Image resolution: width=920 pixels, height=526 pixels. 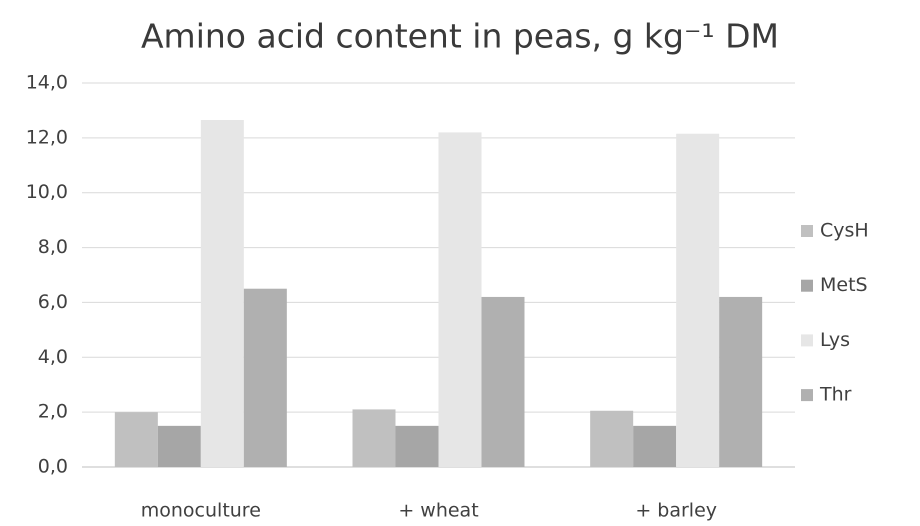 What do you see at coordinates (201, 511) in the screenshot?
I see `x-tick-label: monoculture` at bounding box center [201, 511].